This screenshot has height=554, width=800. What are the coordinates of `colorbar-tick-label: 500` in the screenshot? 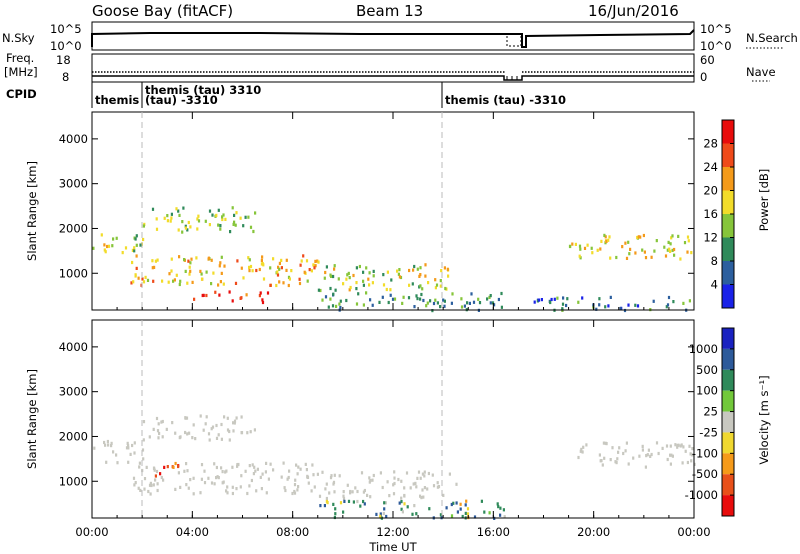 It's located at (707, 370).